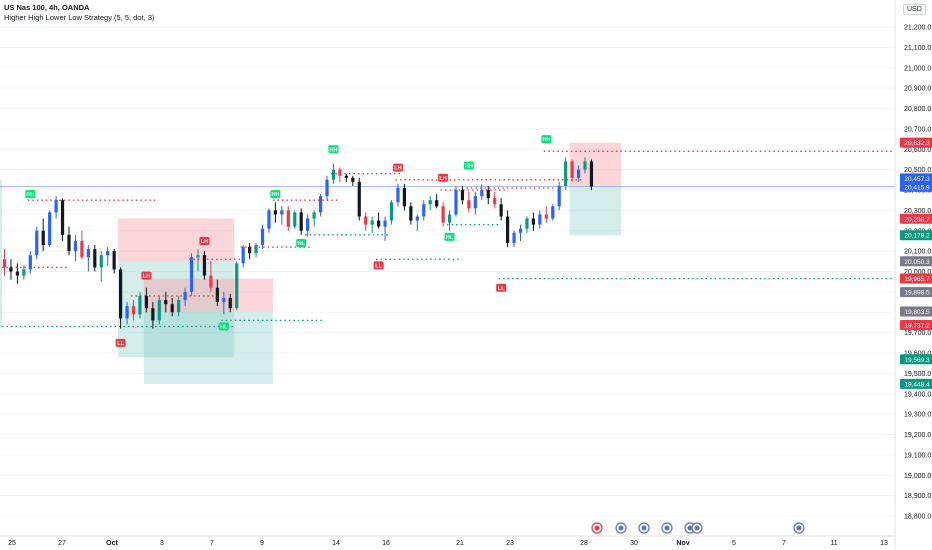 The width and height of the screenshot is (932, 550). I want to click on price-tag-text: 19,569.3, so click(917, 360).